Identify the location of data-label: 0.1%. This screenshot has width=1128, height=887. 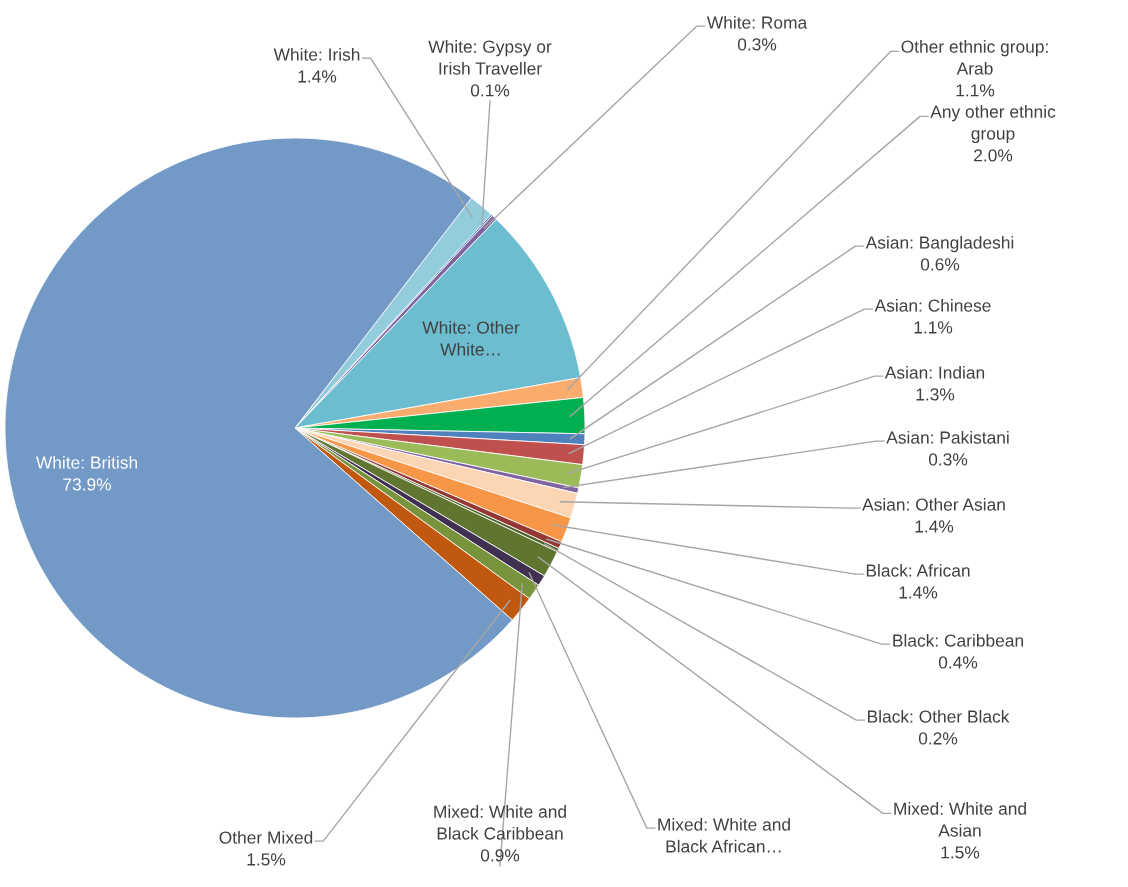
(490, 90).